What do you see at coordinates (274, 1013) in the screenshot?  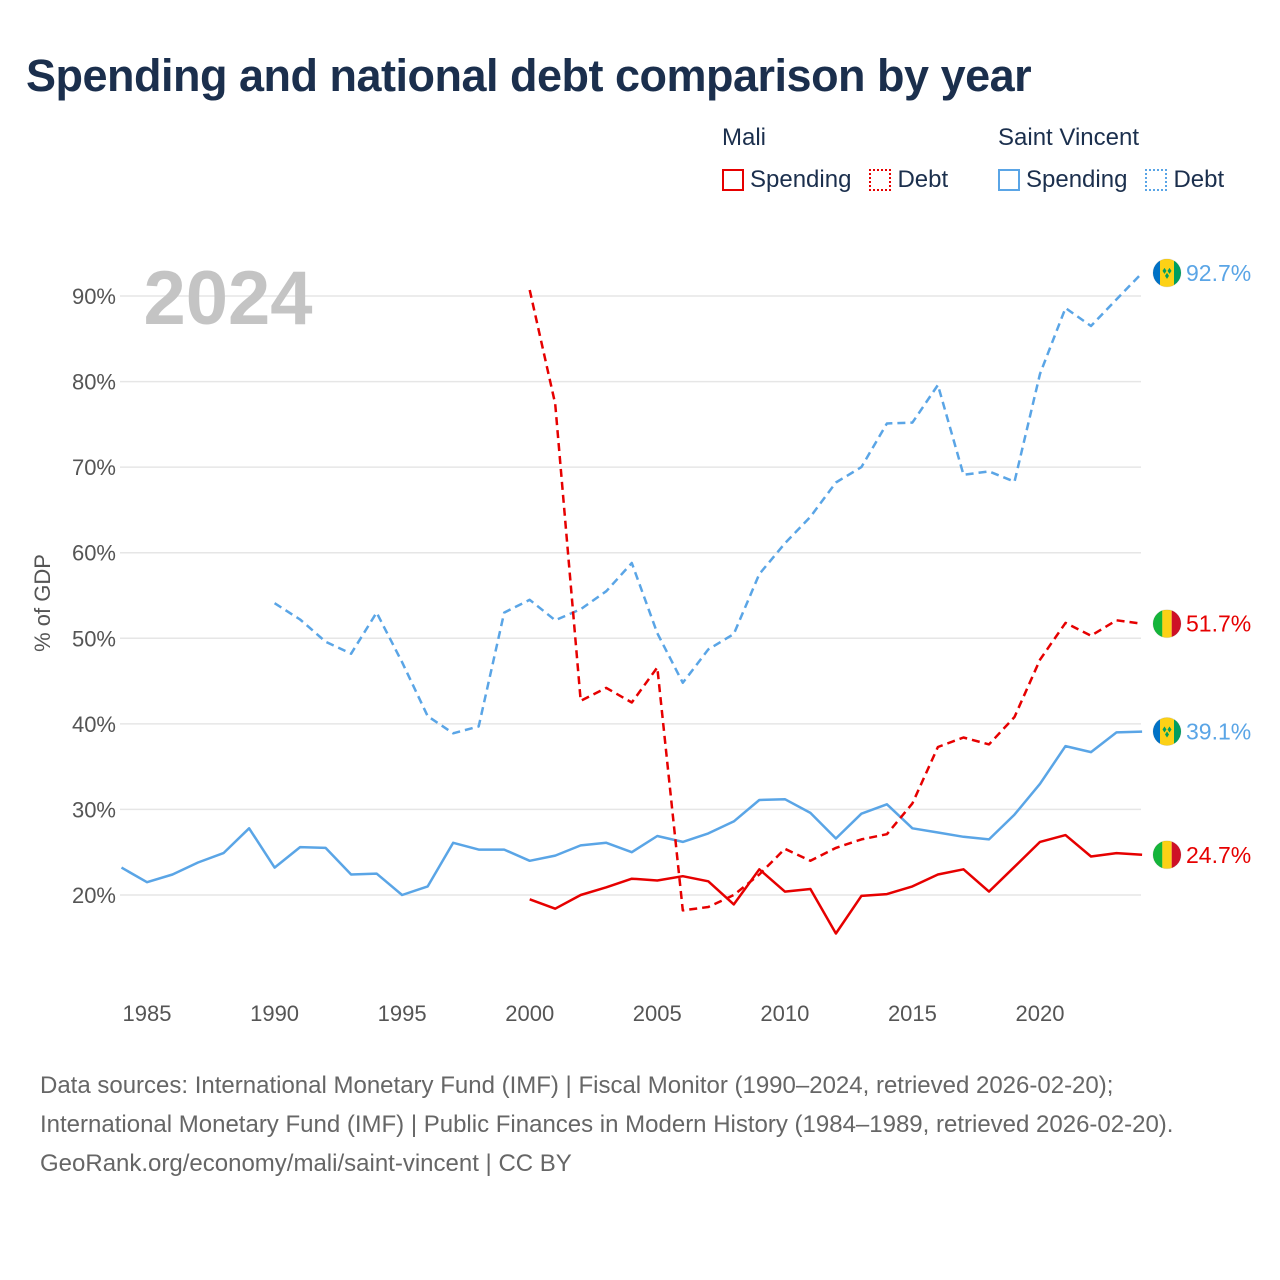 I see `x-tick-label: 1990` at bounding box center [274, 1013].